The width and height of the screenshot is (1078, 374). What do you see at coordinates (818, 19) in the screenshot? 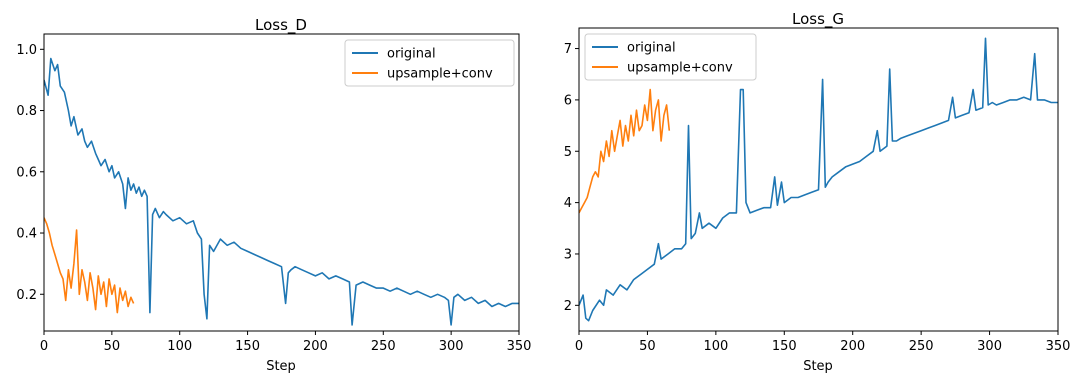
I see `chart-title: Loss_G` at bounding box center [818, 19].